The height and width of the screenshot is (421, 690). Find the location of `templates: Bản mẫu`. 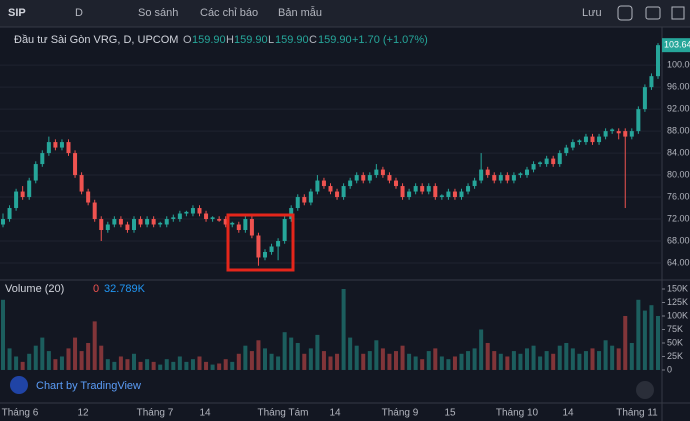

templates: Bản mẫu is located at coordinates (300, 12).